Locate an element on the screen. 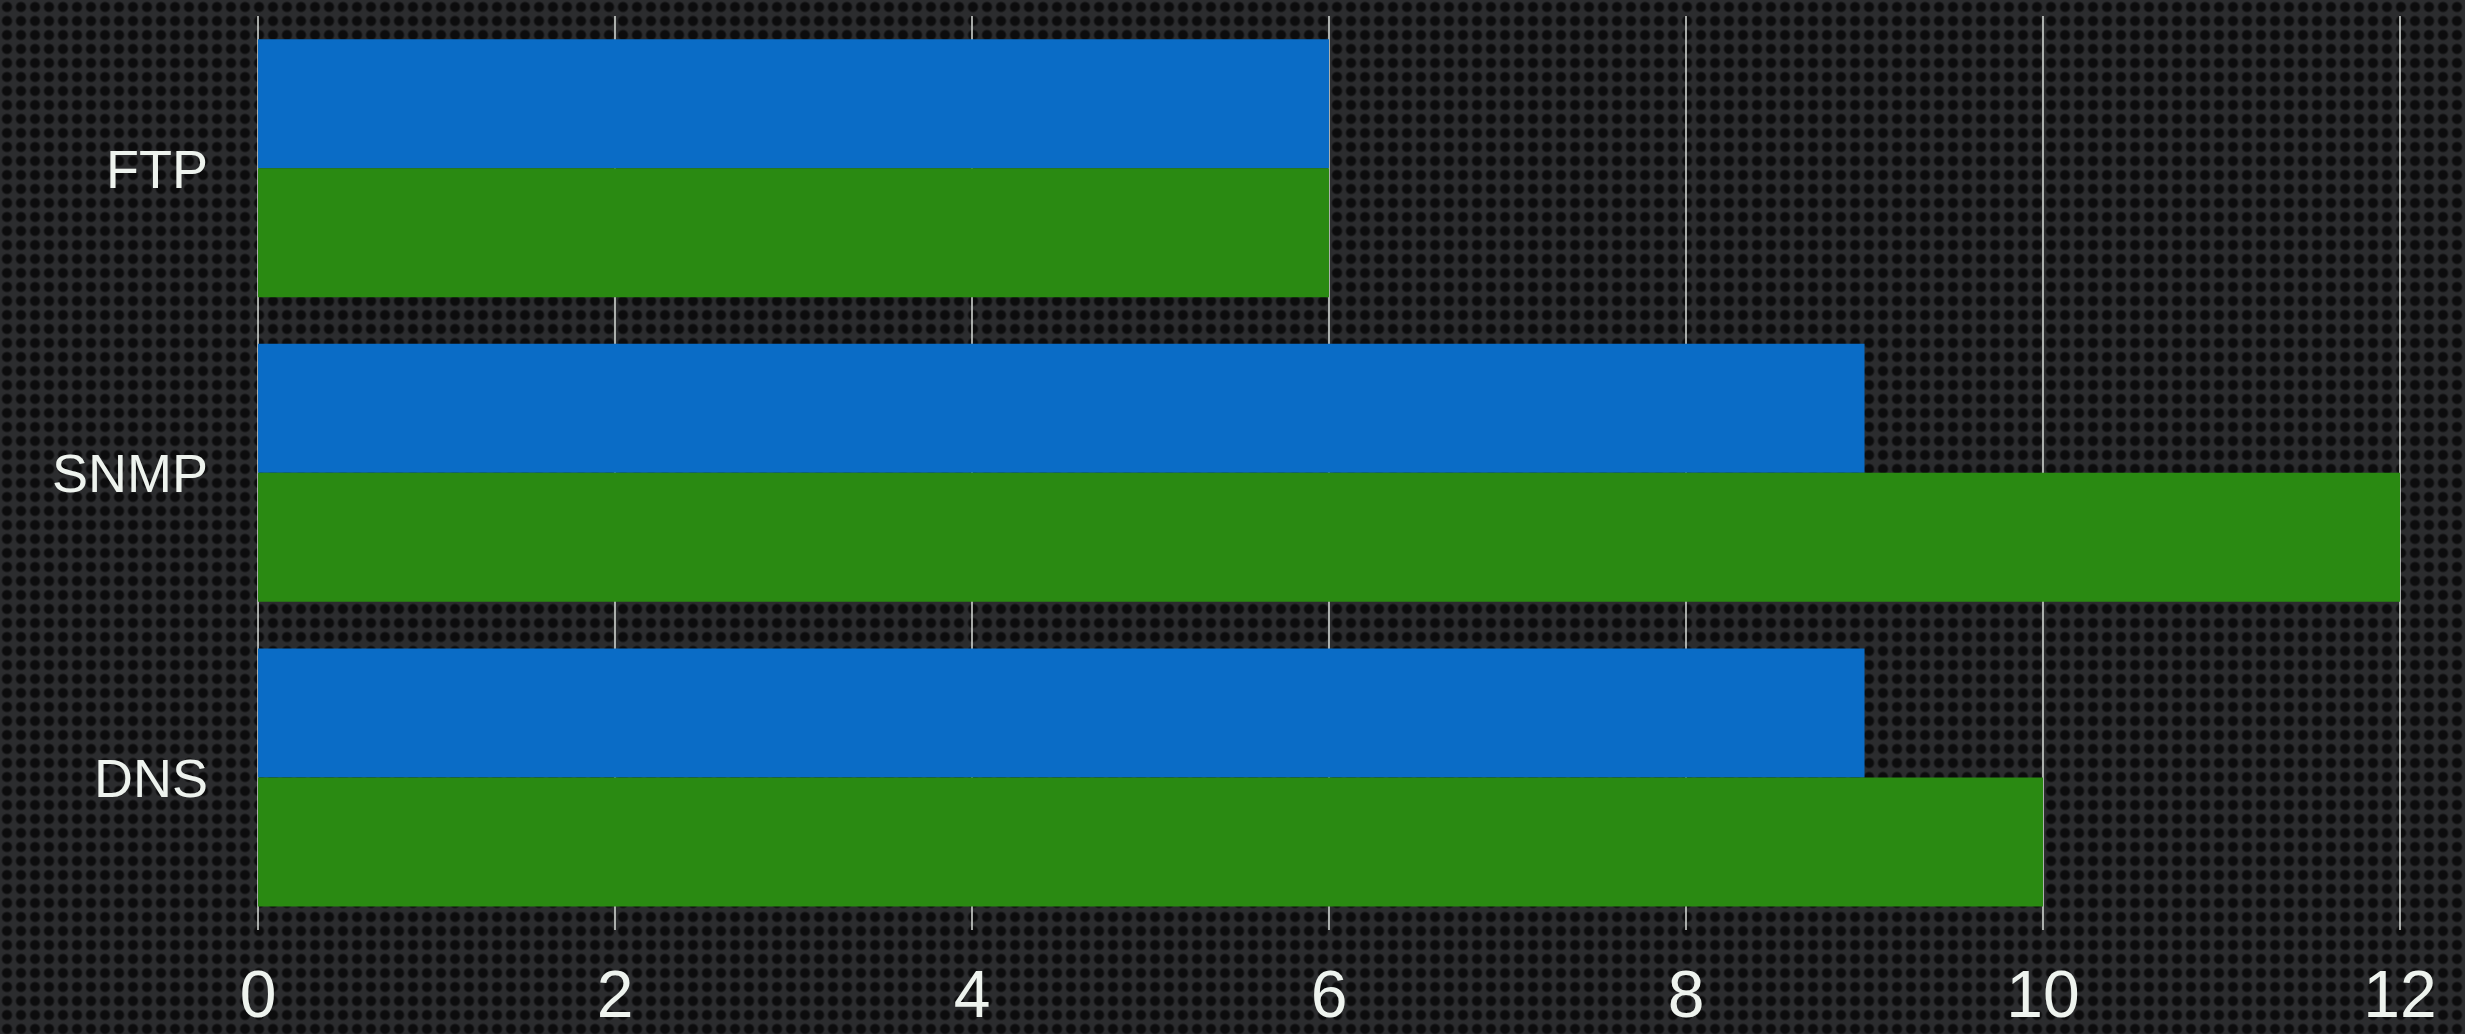 This screenshot has width=2465, height=1034. x-tick-label: 10 is located at coordinates (2043, 993).